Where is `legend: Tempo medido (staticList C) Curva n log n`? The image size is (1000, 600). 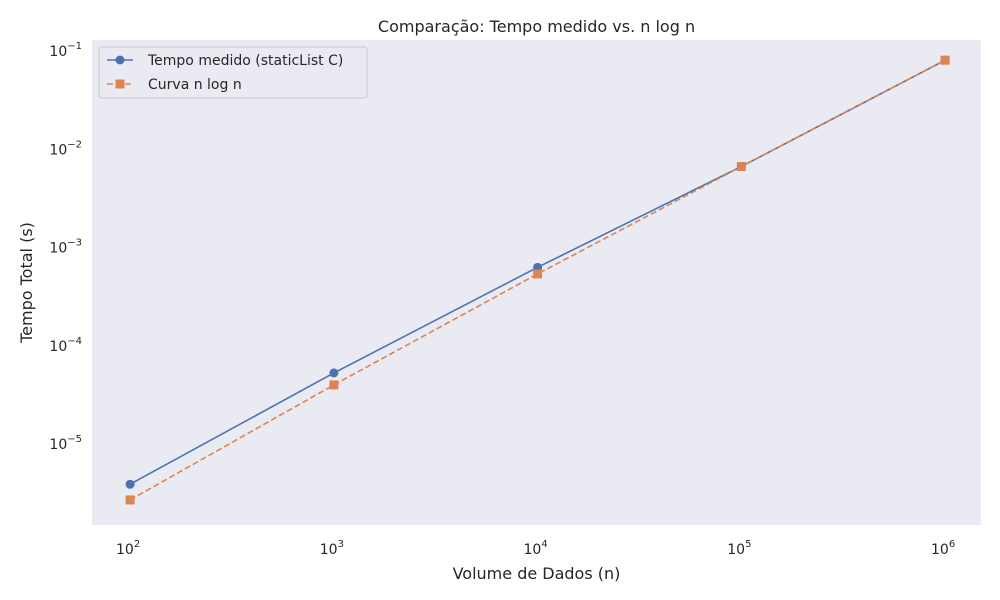 legend: Tempo medido (staticList C) Curva n log n is located at coordinates (233, 72).